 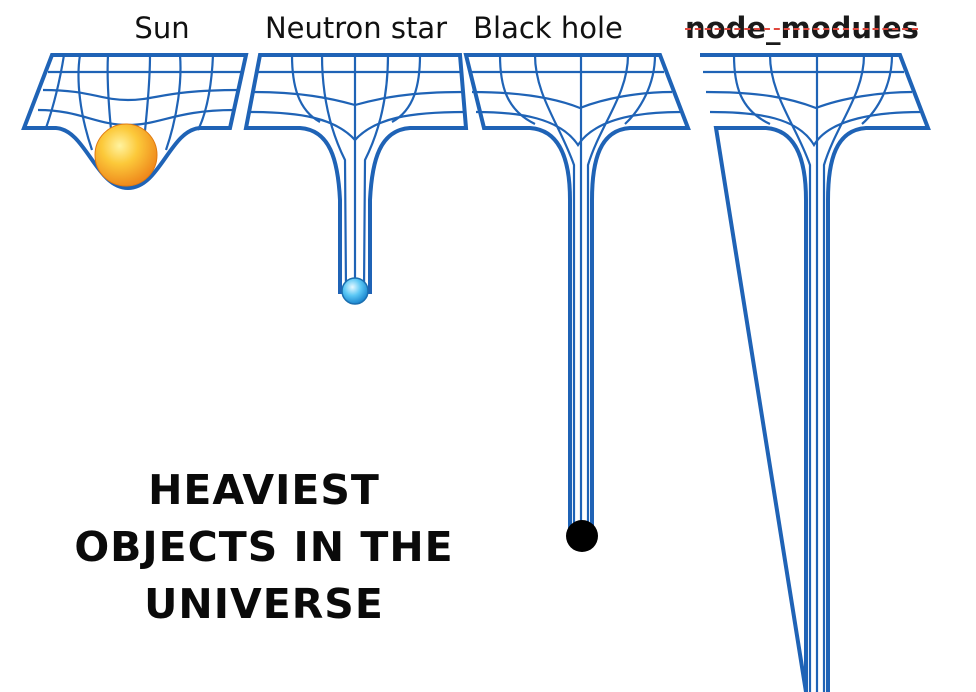 What do you see at coordinates (356, 28) in the screenshot?
I see `neutron-star-label: Neutron star` at bounding box center [356, 28].